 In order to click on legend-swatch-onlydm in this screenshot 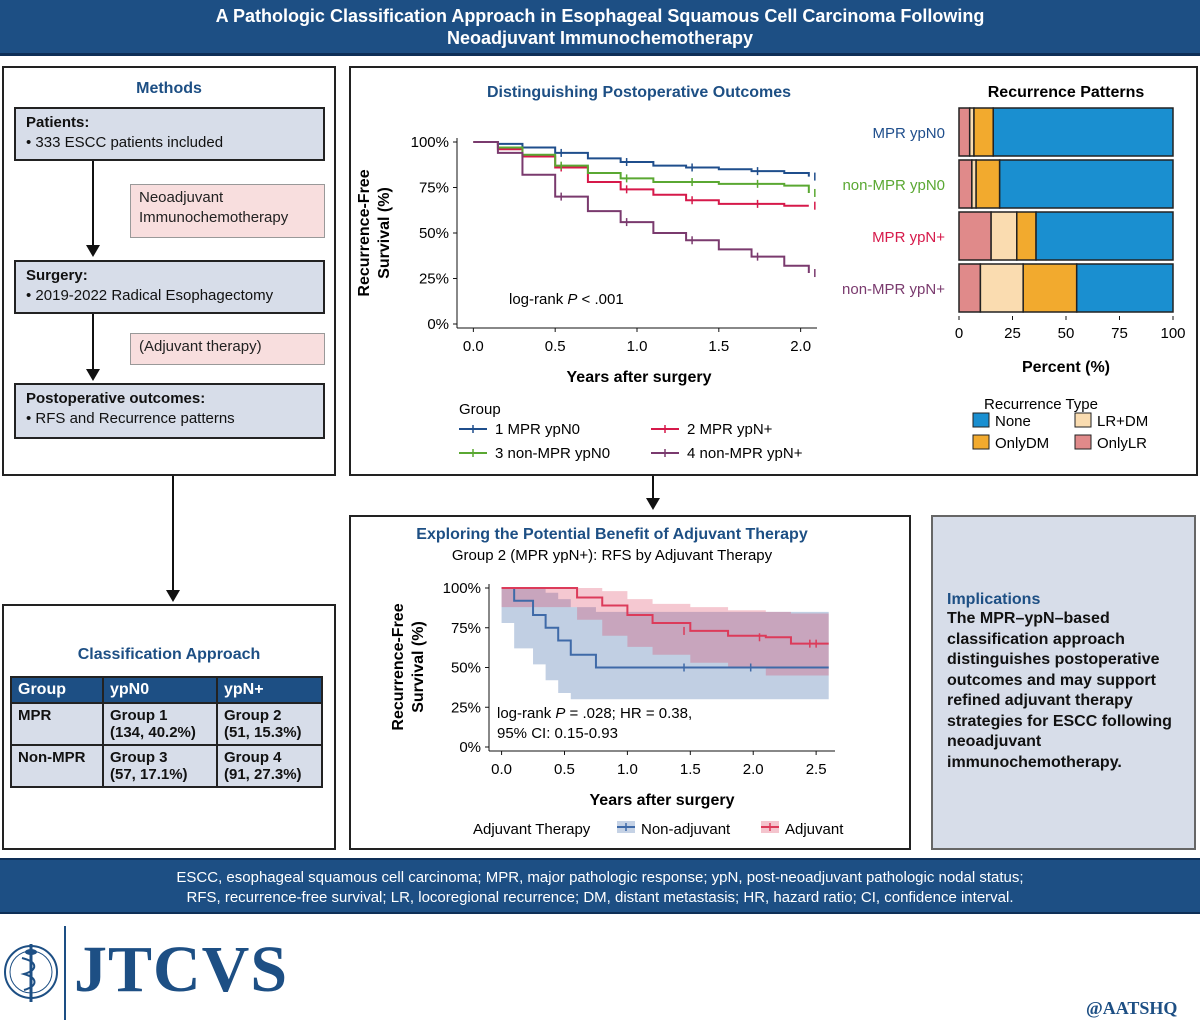, I will do `click(981, 442)`.